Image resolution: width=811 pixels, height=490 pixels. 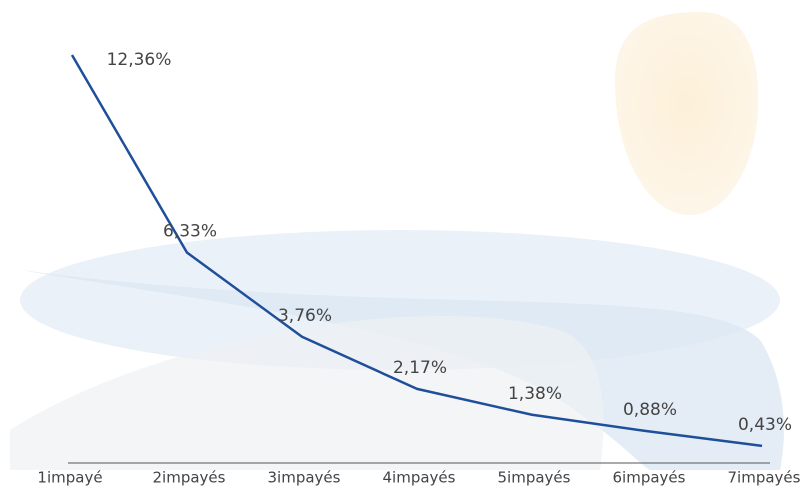 What do you see at coordinates (687, 113) in the screenshot?
I see `bg-egg` at bounding box center [687, 113].